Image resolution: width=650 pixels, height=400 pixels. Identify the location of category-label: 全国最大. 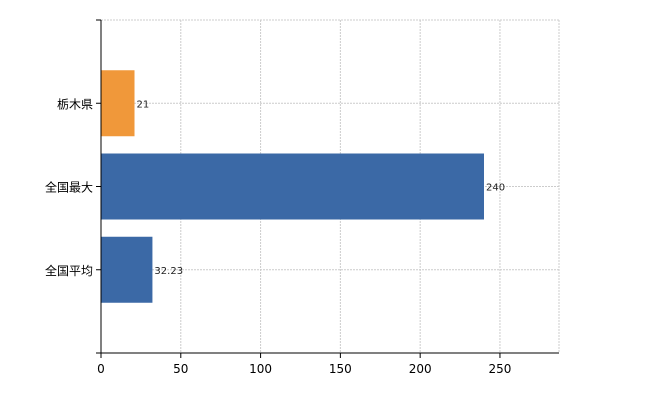
(69, 187).